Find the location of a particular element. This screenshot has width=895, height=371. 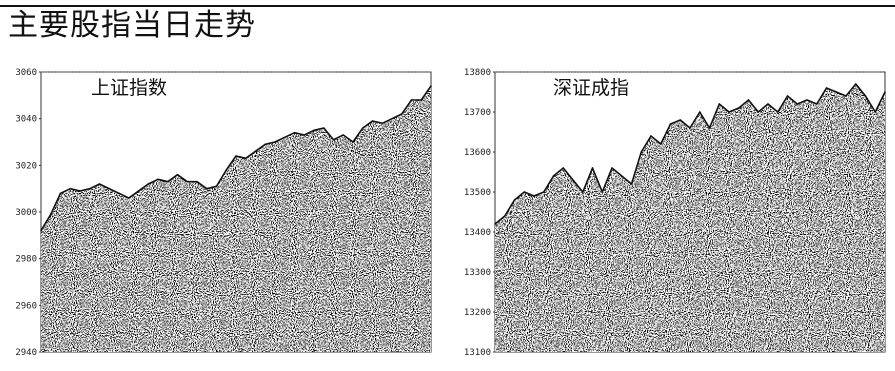

y-tick-label: 13700 is located at coordinates (477, 113).